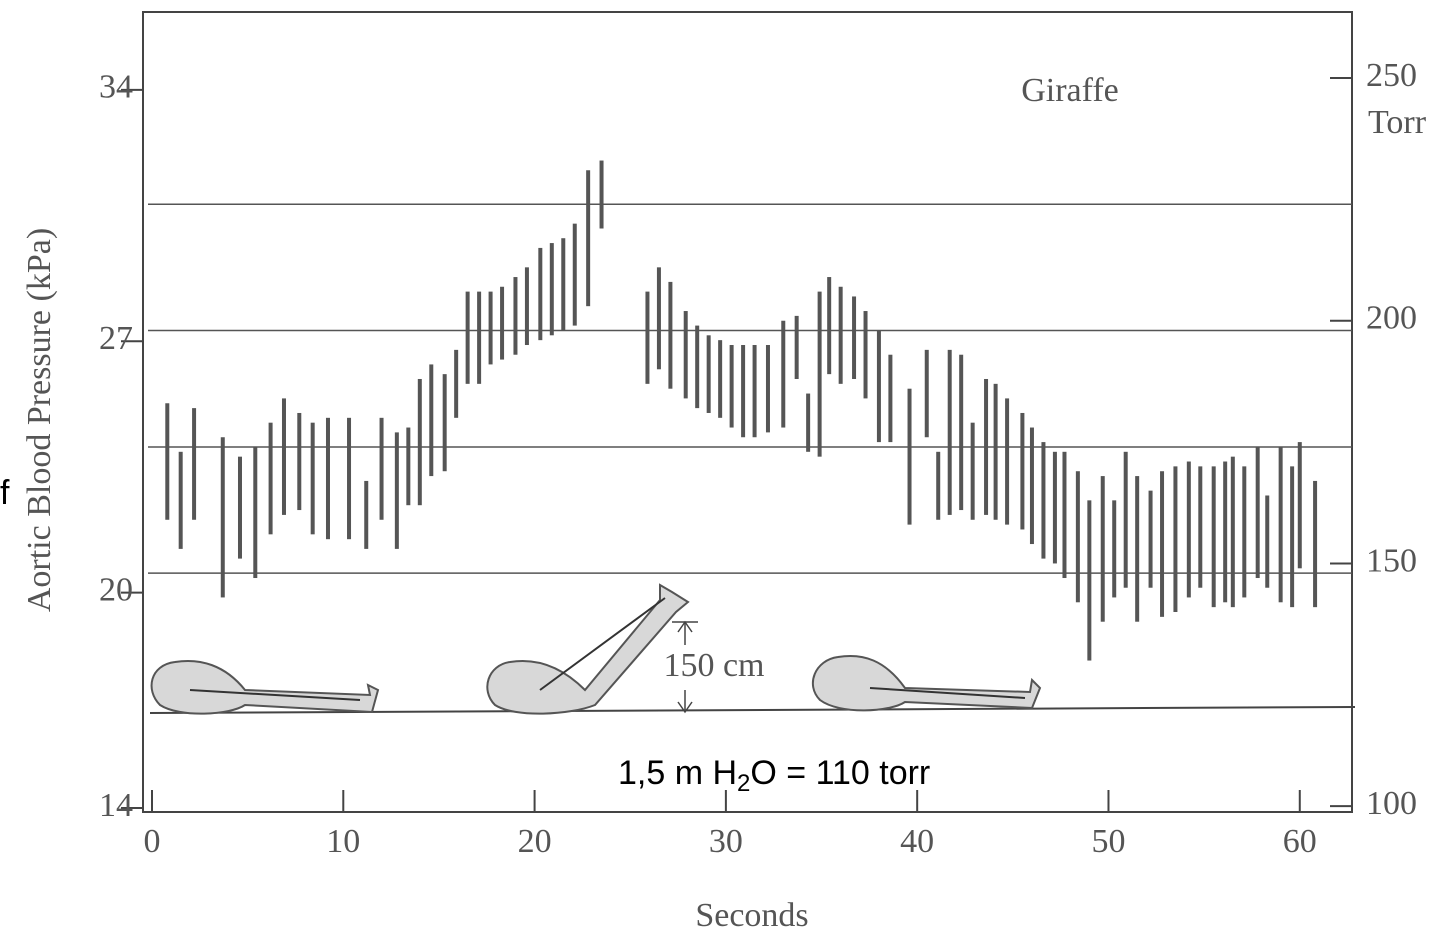 The width and height of the screenshot is (1456, 935). What do you see at coordinates (151, 841) in the screenshot?
I see `x-tick-label: 0` at bounding box center [151, 841].